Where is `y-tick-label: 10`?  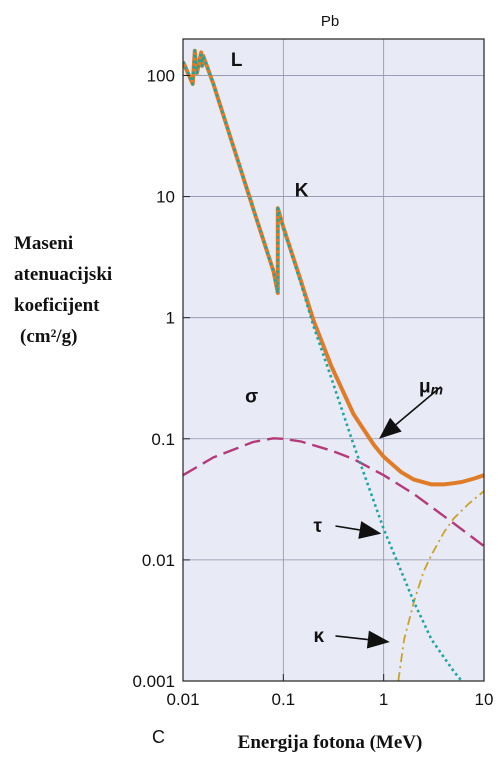
y-tick-label: 10 is located at coordinates (165, 197).